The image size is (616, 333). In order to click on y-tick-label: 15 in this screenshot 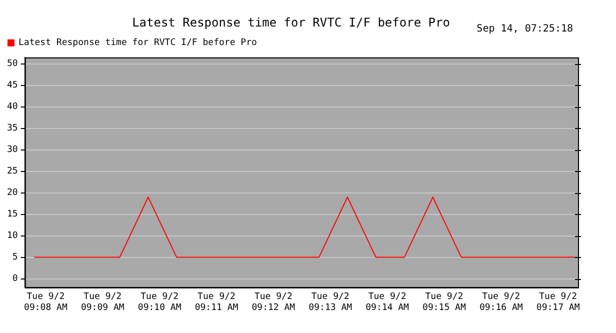, I will do `click(12, 215)`.